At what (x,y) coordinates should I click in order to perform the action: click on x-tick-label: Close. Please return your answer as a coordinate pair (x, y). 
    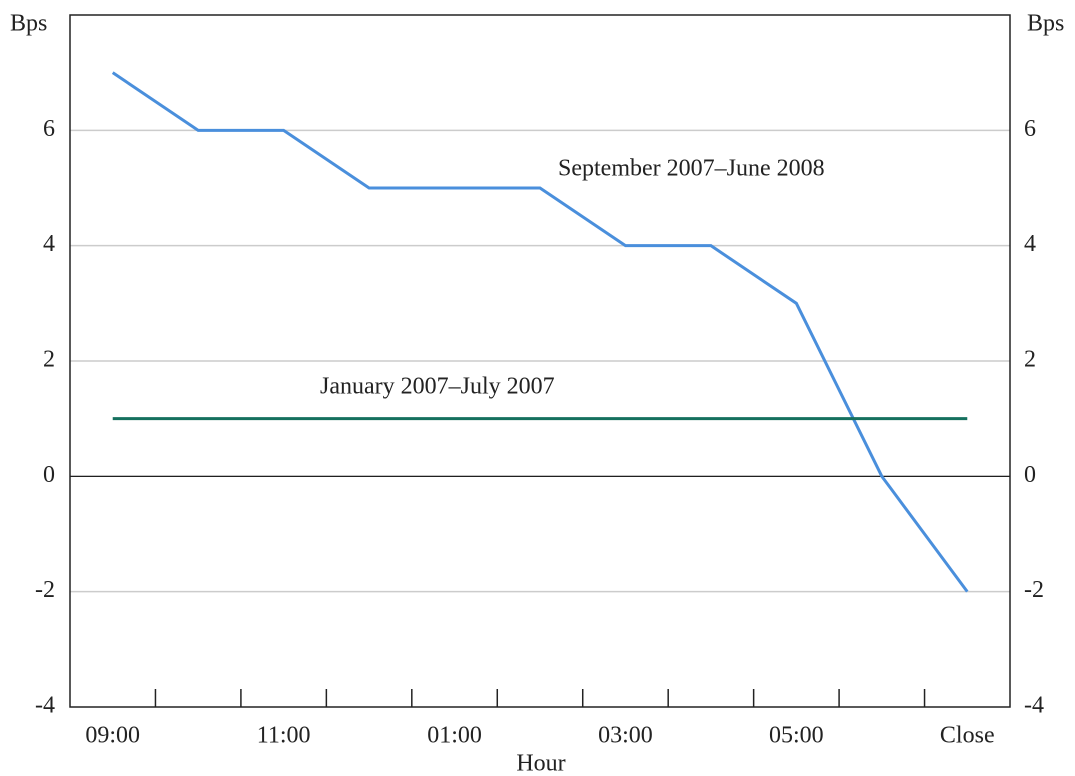
    Looking at the image, I should click on (967, 736).